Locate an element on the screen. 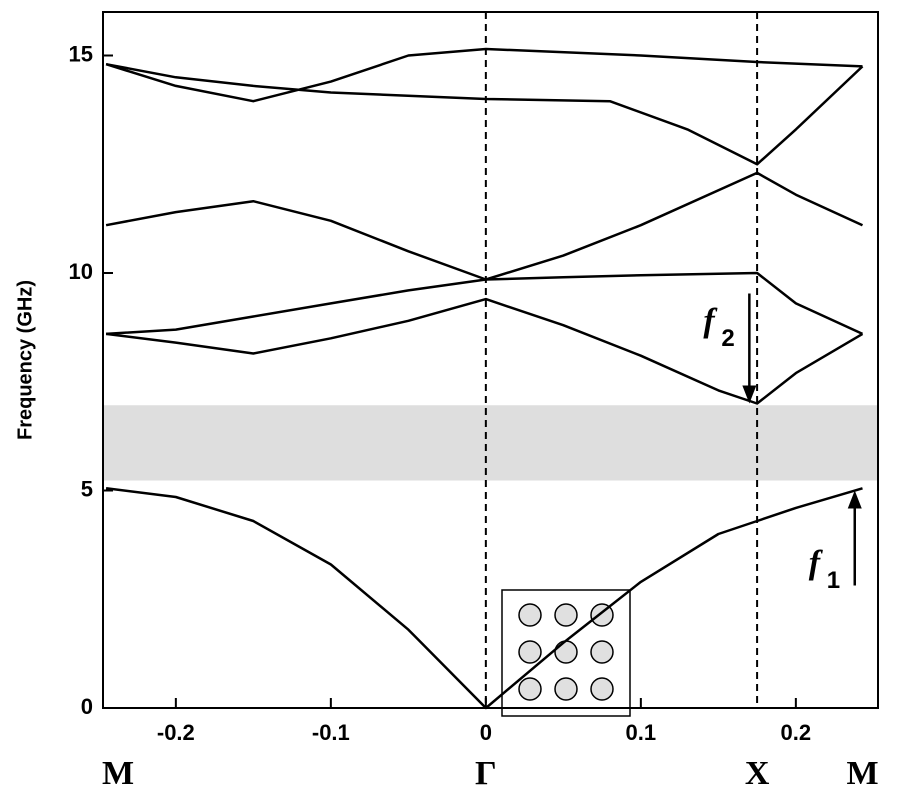  inset-rods is located at coordinates (566, 652).